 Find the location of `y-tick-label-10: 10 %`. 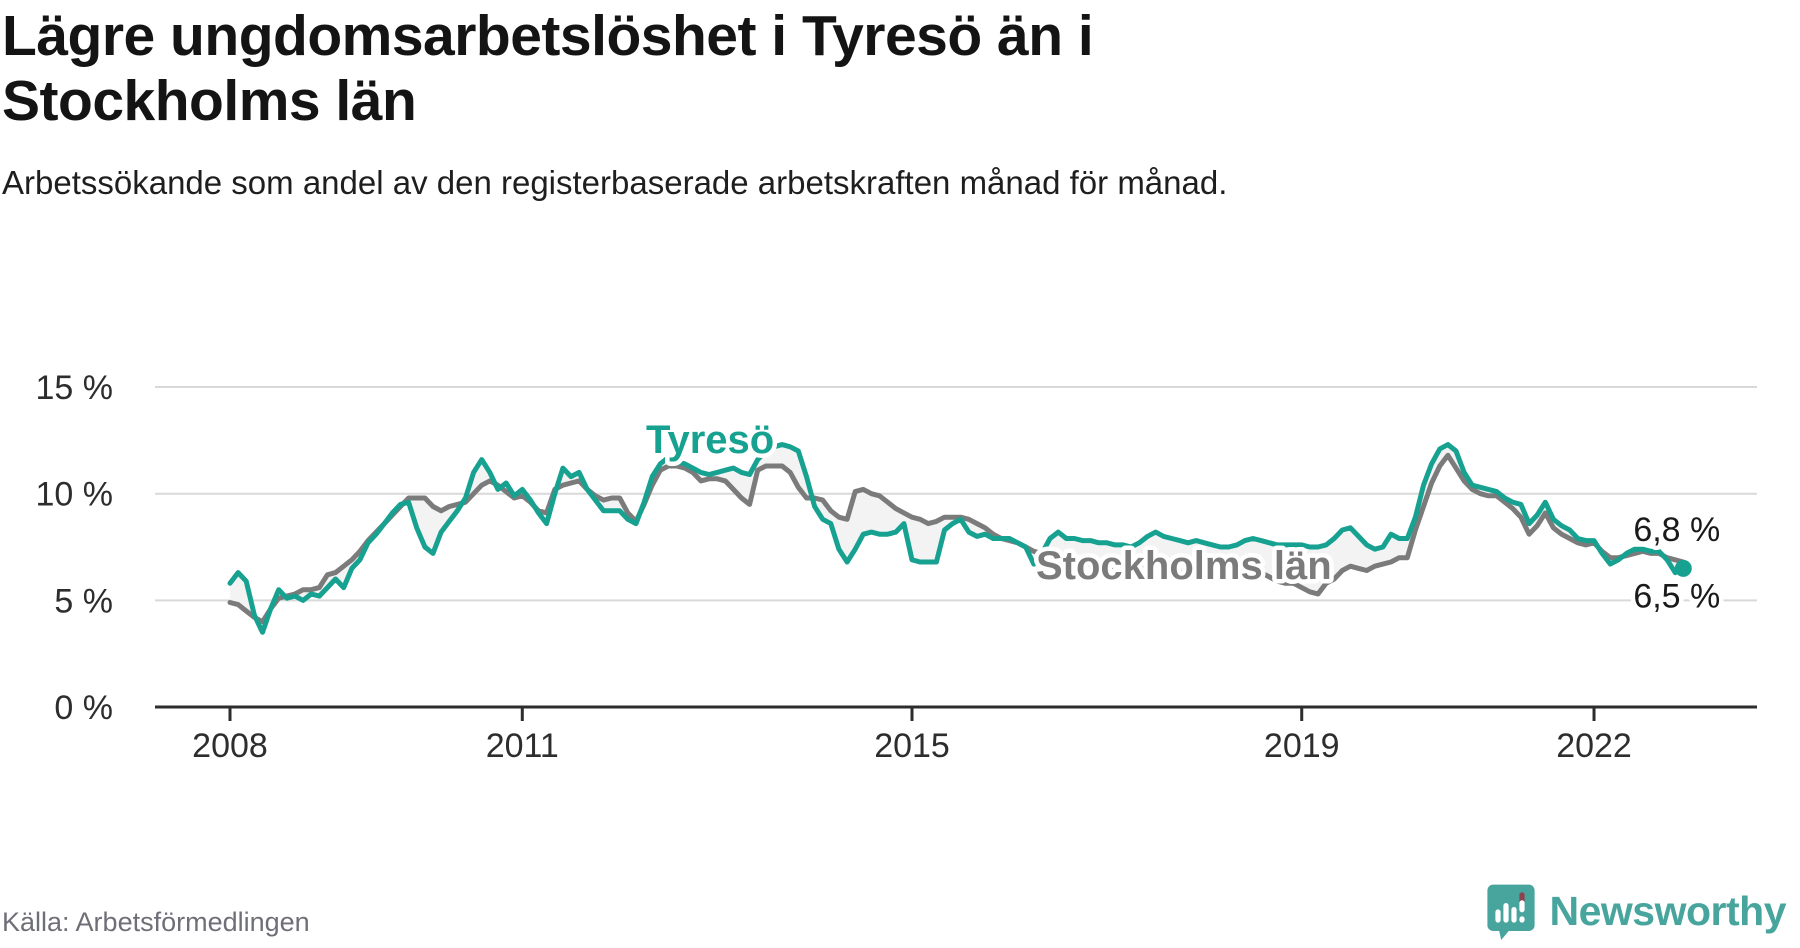

y-tick-label-10: 10 % is located at coordinates (75, 495).